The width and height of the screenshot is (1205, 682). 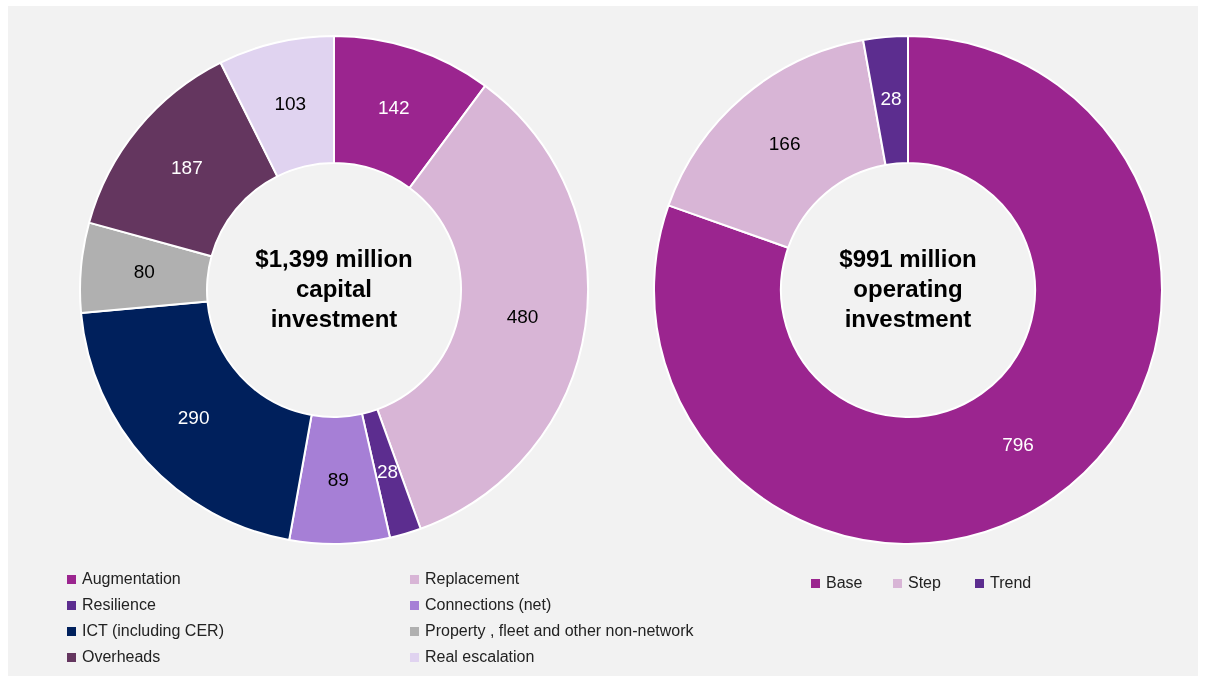 What do you see at coordinates (559, 631) in the screenshot?
I see `legend-label: Property , fleet and other non-network` at bounding box center [559, 631].